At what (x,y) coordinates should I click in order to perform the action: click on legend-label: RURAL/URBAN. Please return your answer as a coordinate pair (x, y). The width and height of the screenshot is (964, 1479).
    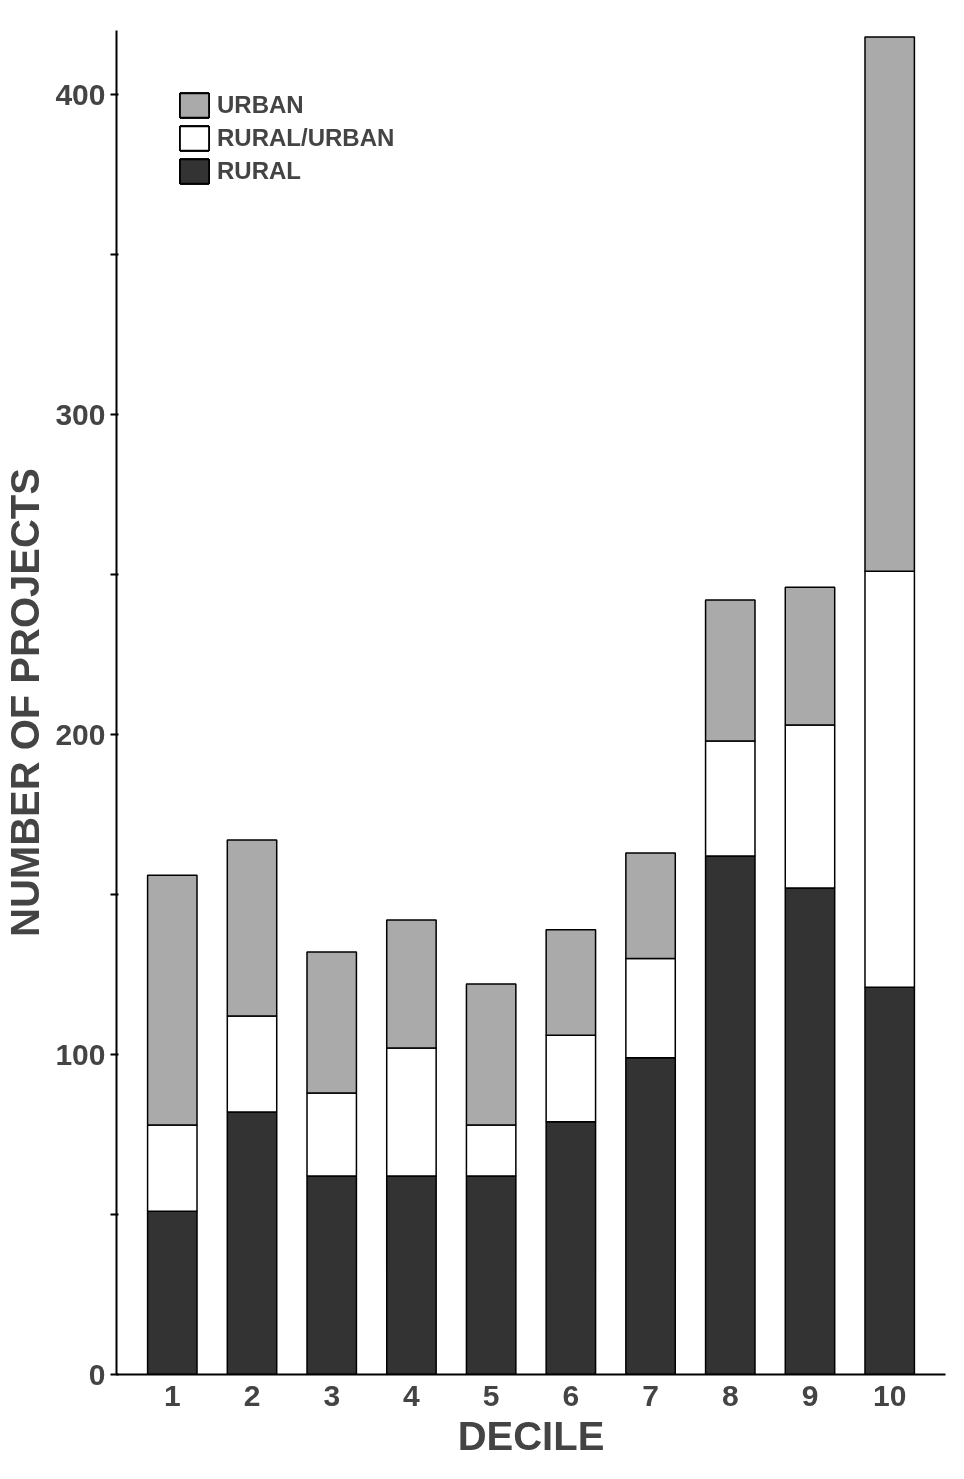
    Looking at the image, I should click on (306, 138).